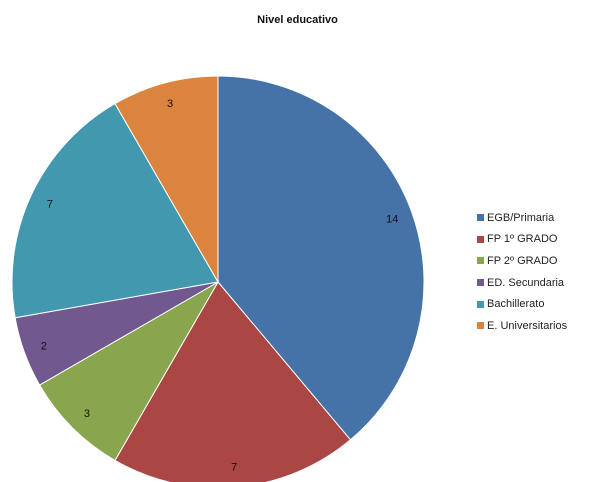 This screenshot has height=482, width=595. I want to click on legend-item: E. Universitarios, so click(522, 326).